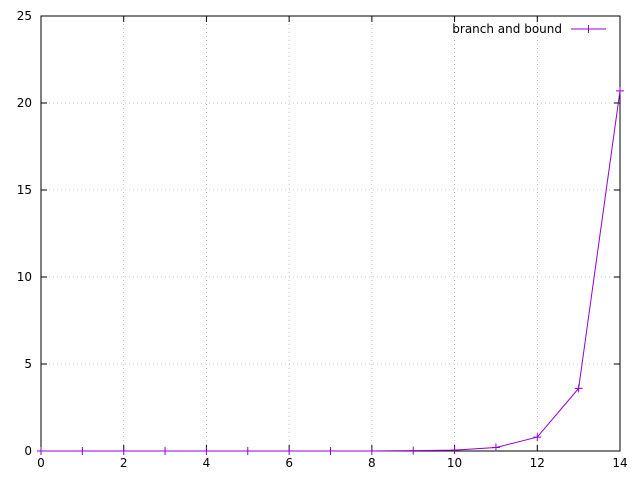  Describe the element at coordinates (537, 463) in the screenshot. I see `x-tick-label: 12` at that location.